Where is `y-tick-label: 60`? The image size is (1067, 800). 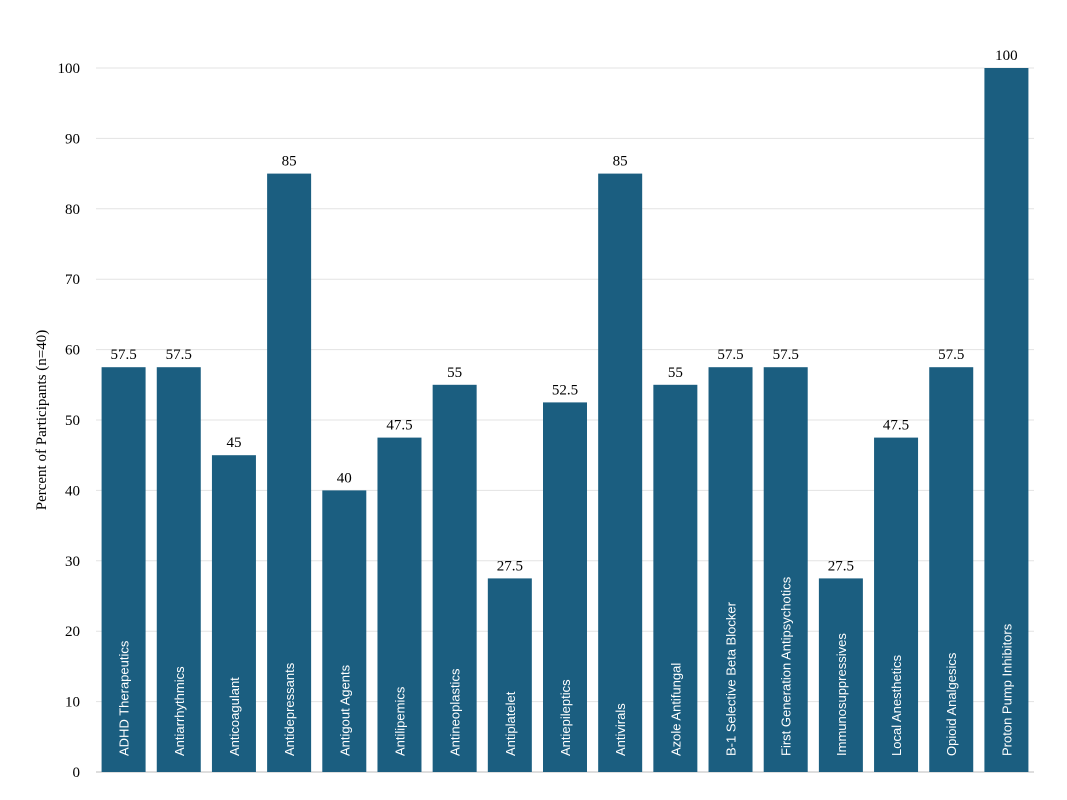
y-tick-label: 60 is located at coordinates (72, 351).